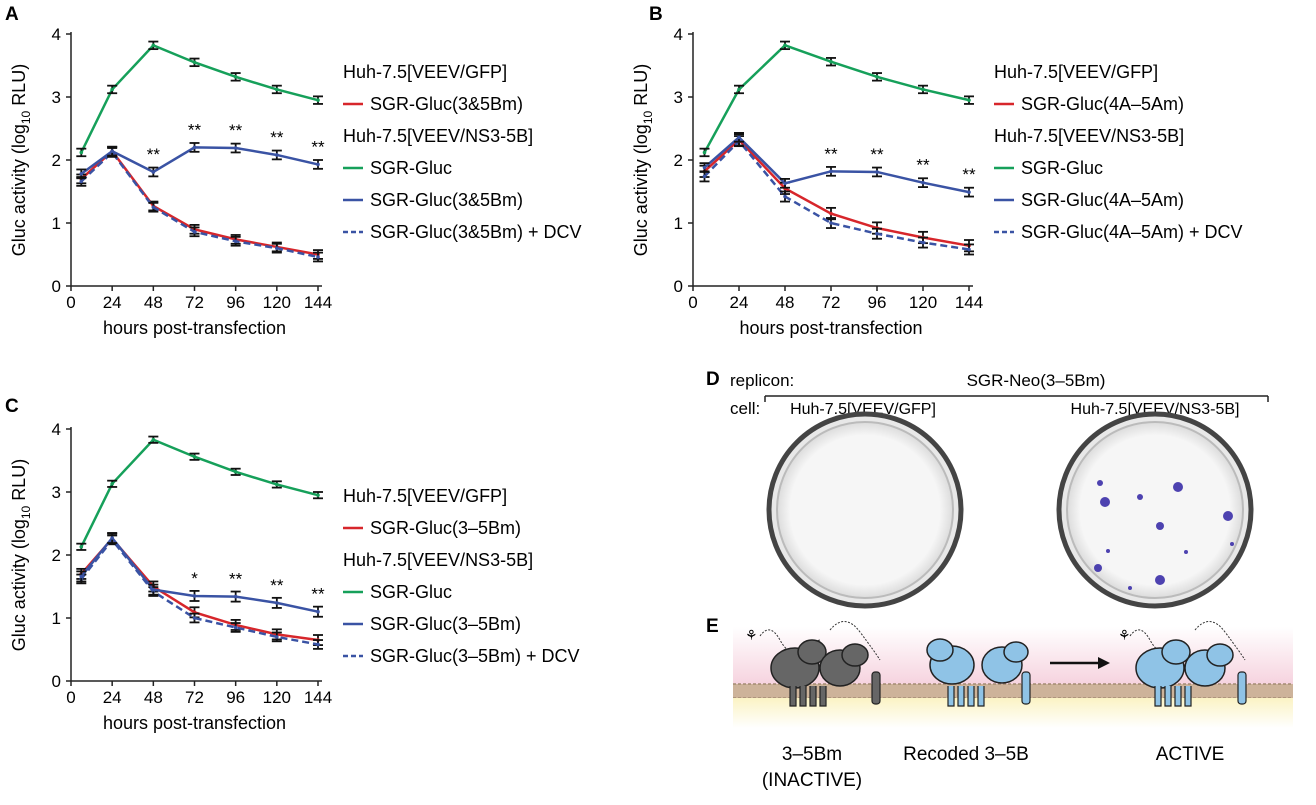 The image size is (1316, 805). What do you see at coordinates (1076, 72) in the screenshot?
I see `legend-header: Huh-7.5[VEEV/GFP]` at bounding box center [1076, 72].